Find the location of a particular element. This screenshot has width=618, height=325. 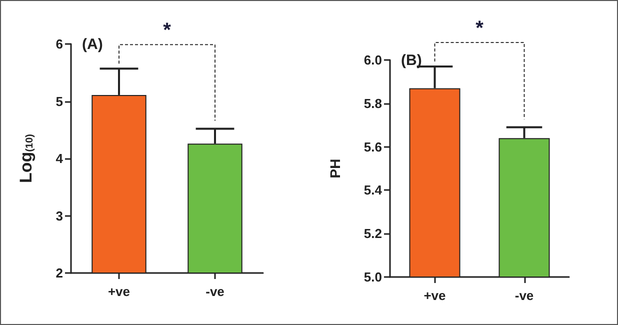

y-tick-label: 2 is located at coordinates (59, 273).